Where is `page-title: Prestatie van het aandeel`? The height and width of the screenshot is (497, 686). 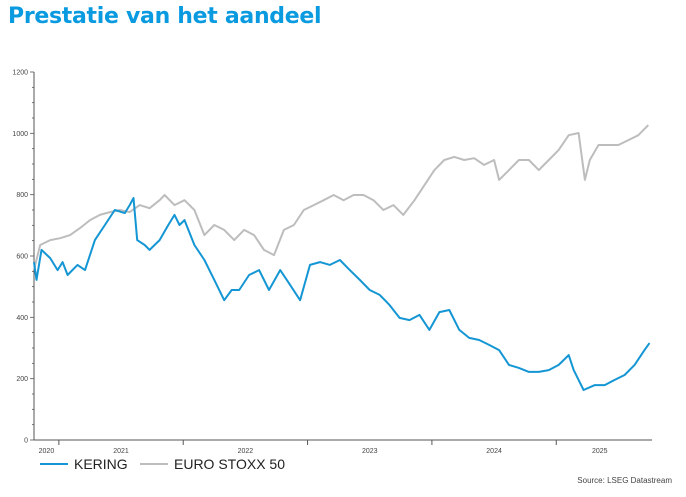 page-title: Prestatie van het aandeel is located at coordinates (165, 16).